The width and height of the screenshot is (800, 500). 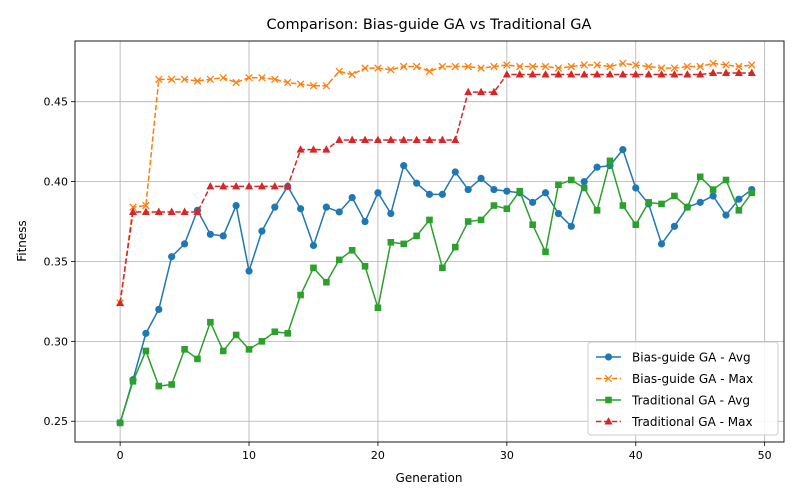 I want to click on legend-entry: Bias-guide GA - Max, so click(x=674, y=379).